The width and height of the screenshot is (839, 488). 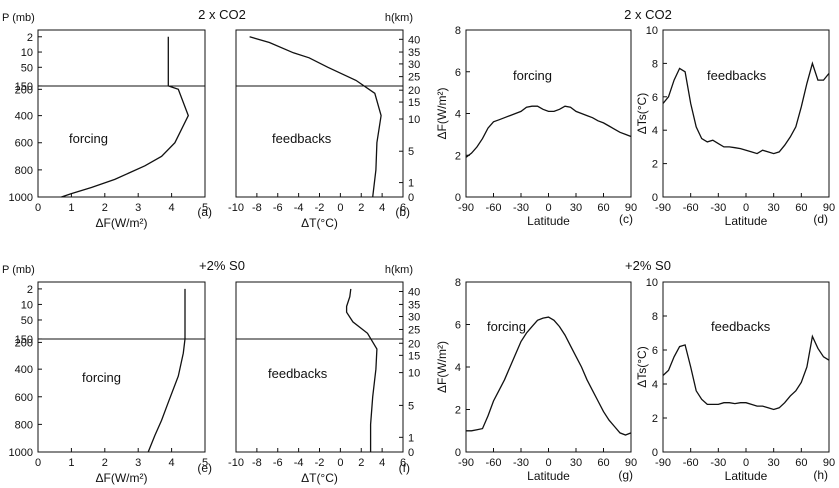 What do you see at coordinates (402, 212) in the screenshot?
I see `panel-label: (b)` at bounding box center [402, 212].